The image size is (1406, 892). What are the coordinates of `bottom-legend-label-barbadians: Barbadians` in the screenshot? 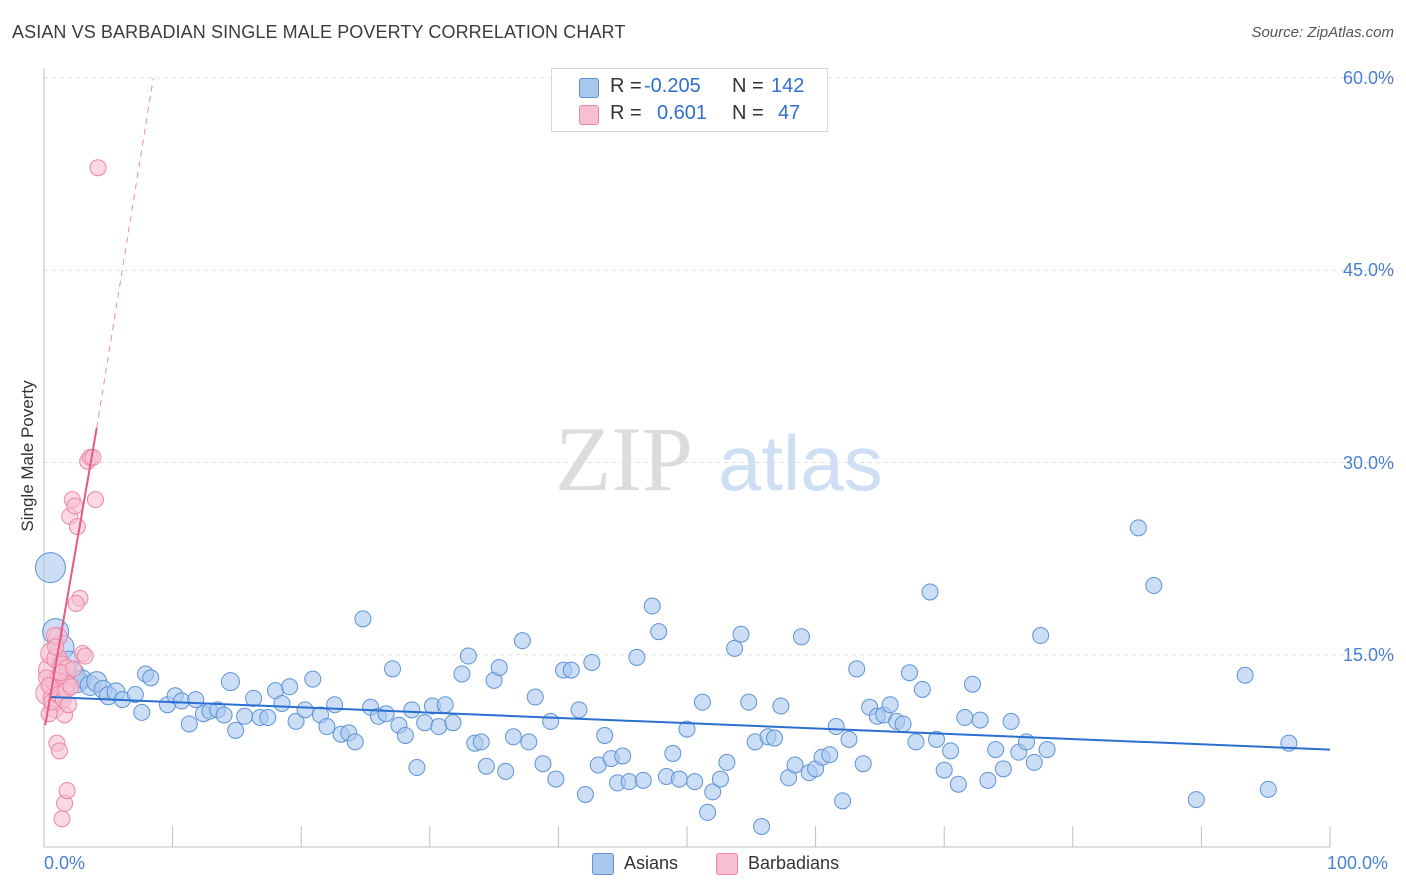 It's located at (794, 863).